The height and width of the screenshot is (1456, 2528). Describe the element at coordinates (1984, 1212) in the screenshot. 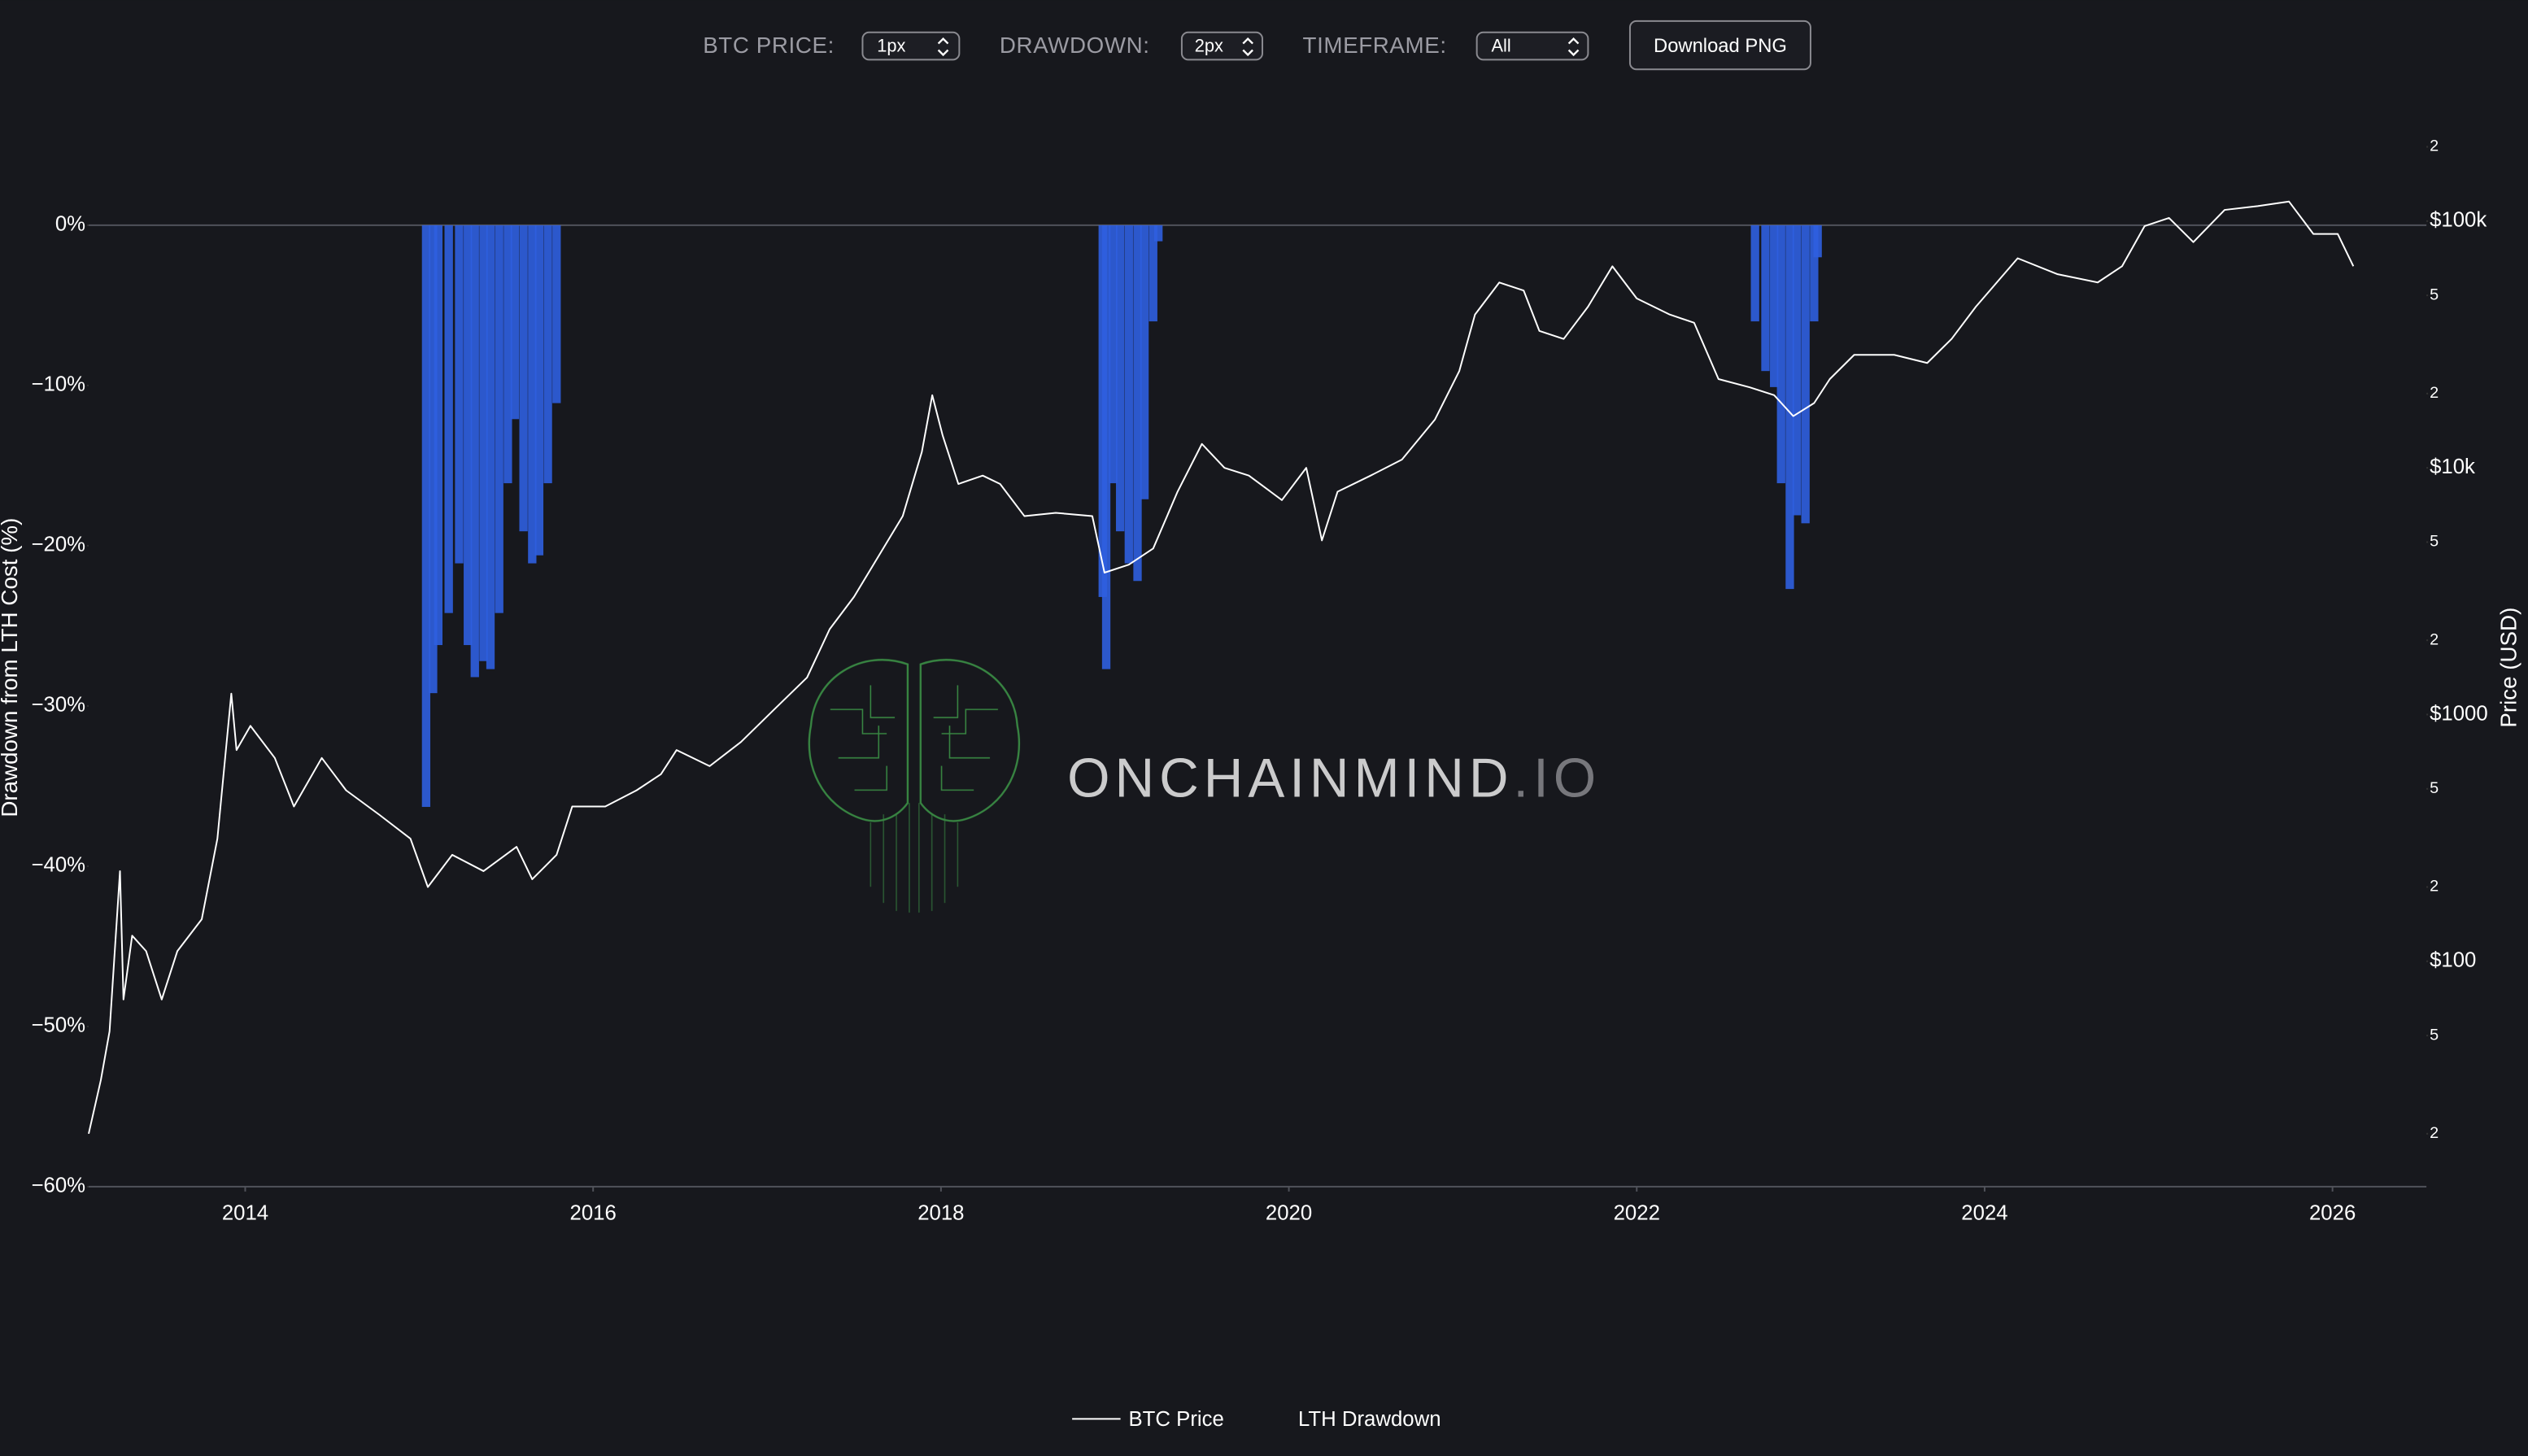

I see `x-tick-label: 2024` at that location.